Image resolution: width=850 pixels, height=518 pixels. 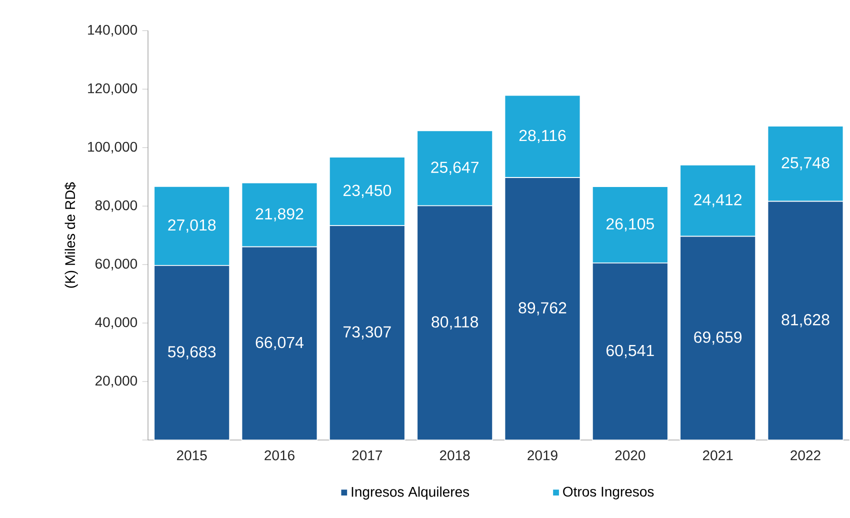 I want to click on data-label: 24,412, so click(x=718, y=201).